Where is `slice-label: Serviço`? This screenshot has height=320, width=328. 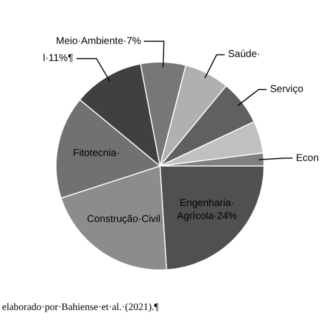
slice-label: Serviço is located at coordinates (287, 89).